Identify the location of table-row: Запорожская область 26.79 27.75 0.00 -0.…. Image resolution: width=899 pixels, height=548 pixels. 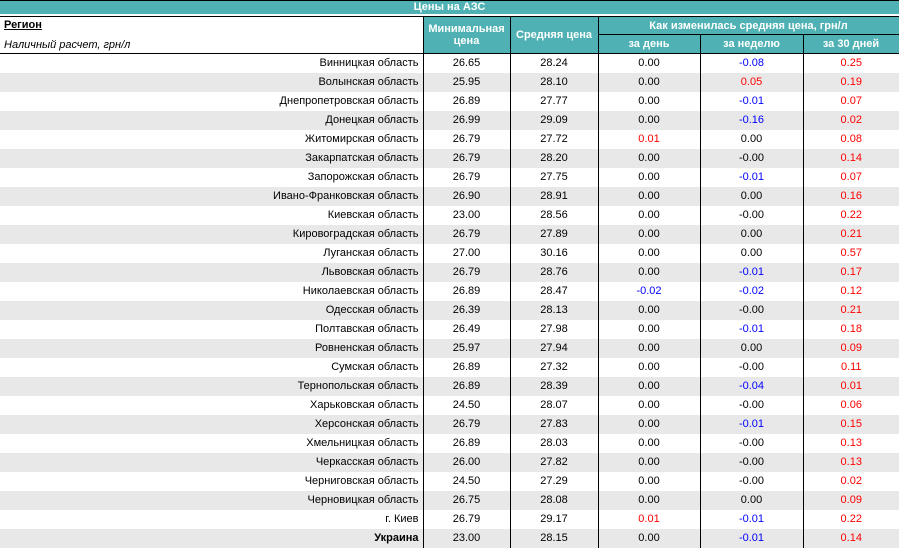
(449, 177).